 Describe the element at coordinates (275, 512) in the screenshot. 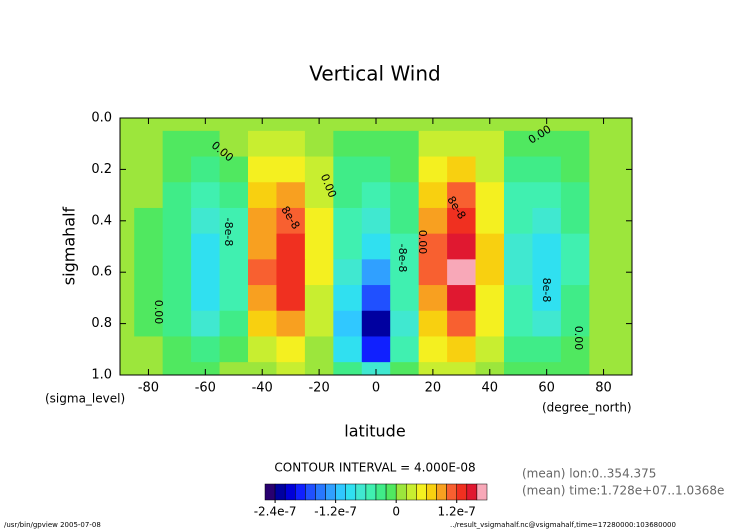

I see `colorbar-tick-label: -2.4e-7` at that location.